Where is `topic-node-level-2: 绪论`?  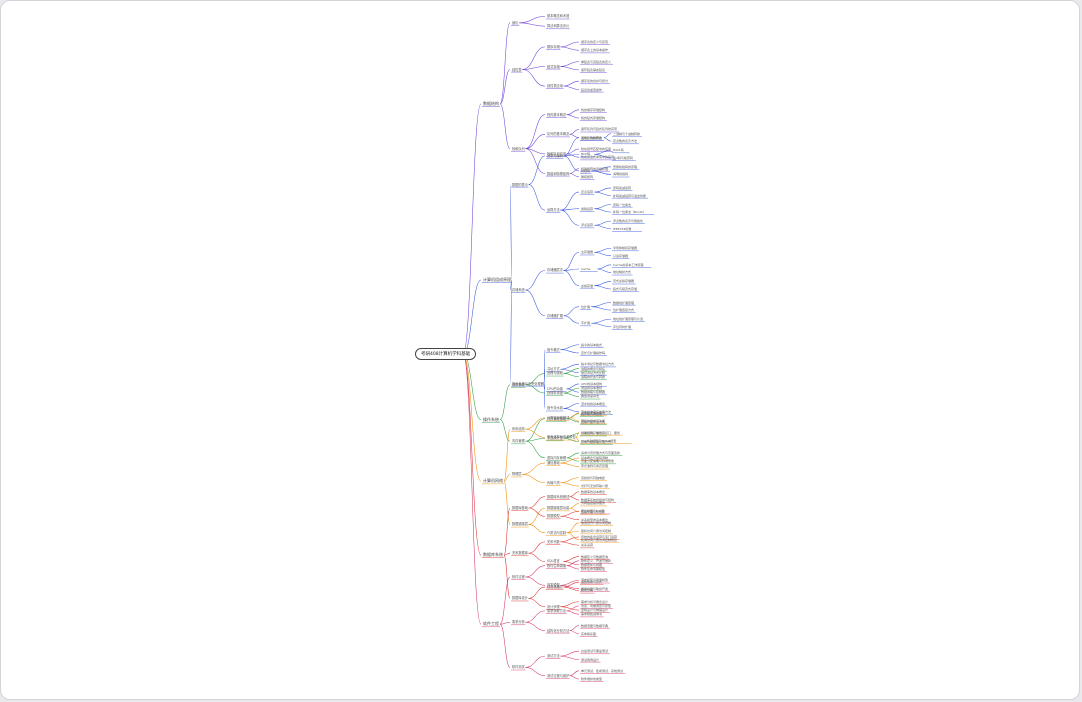 topic-node-level-2: 绪论 is located at coordinates (515, 22).